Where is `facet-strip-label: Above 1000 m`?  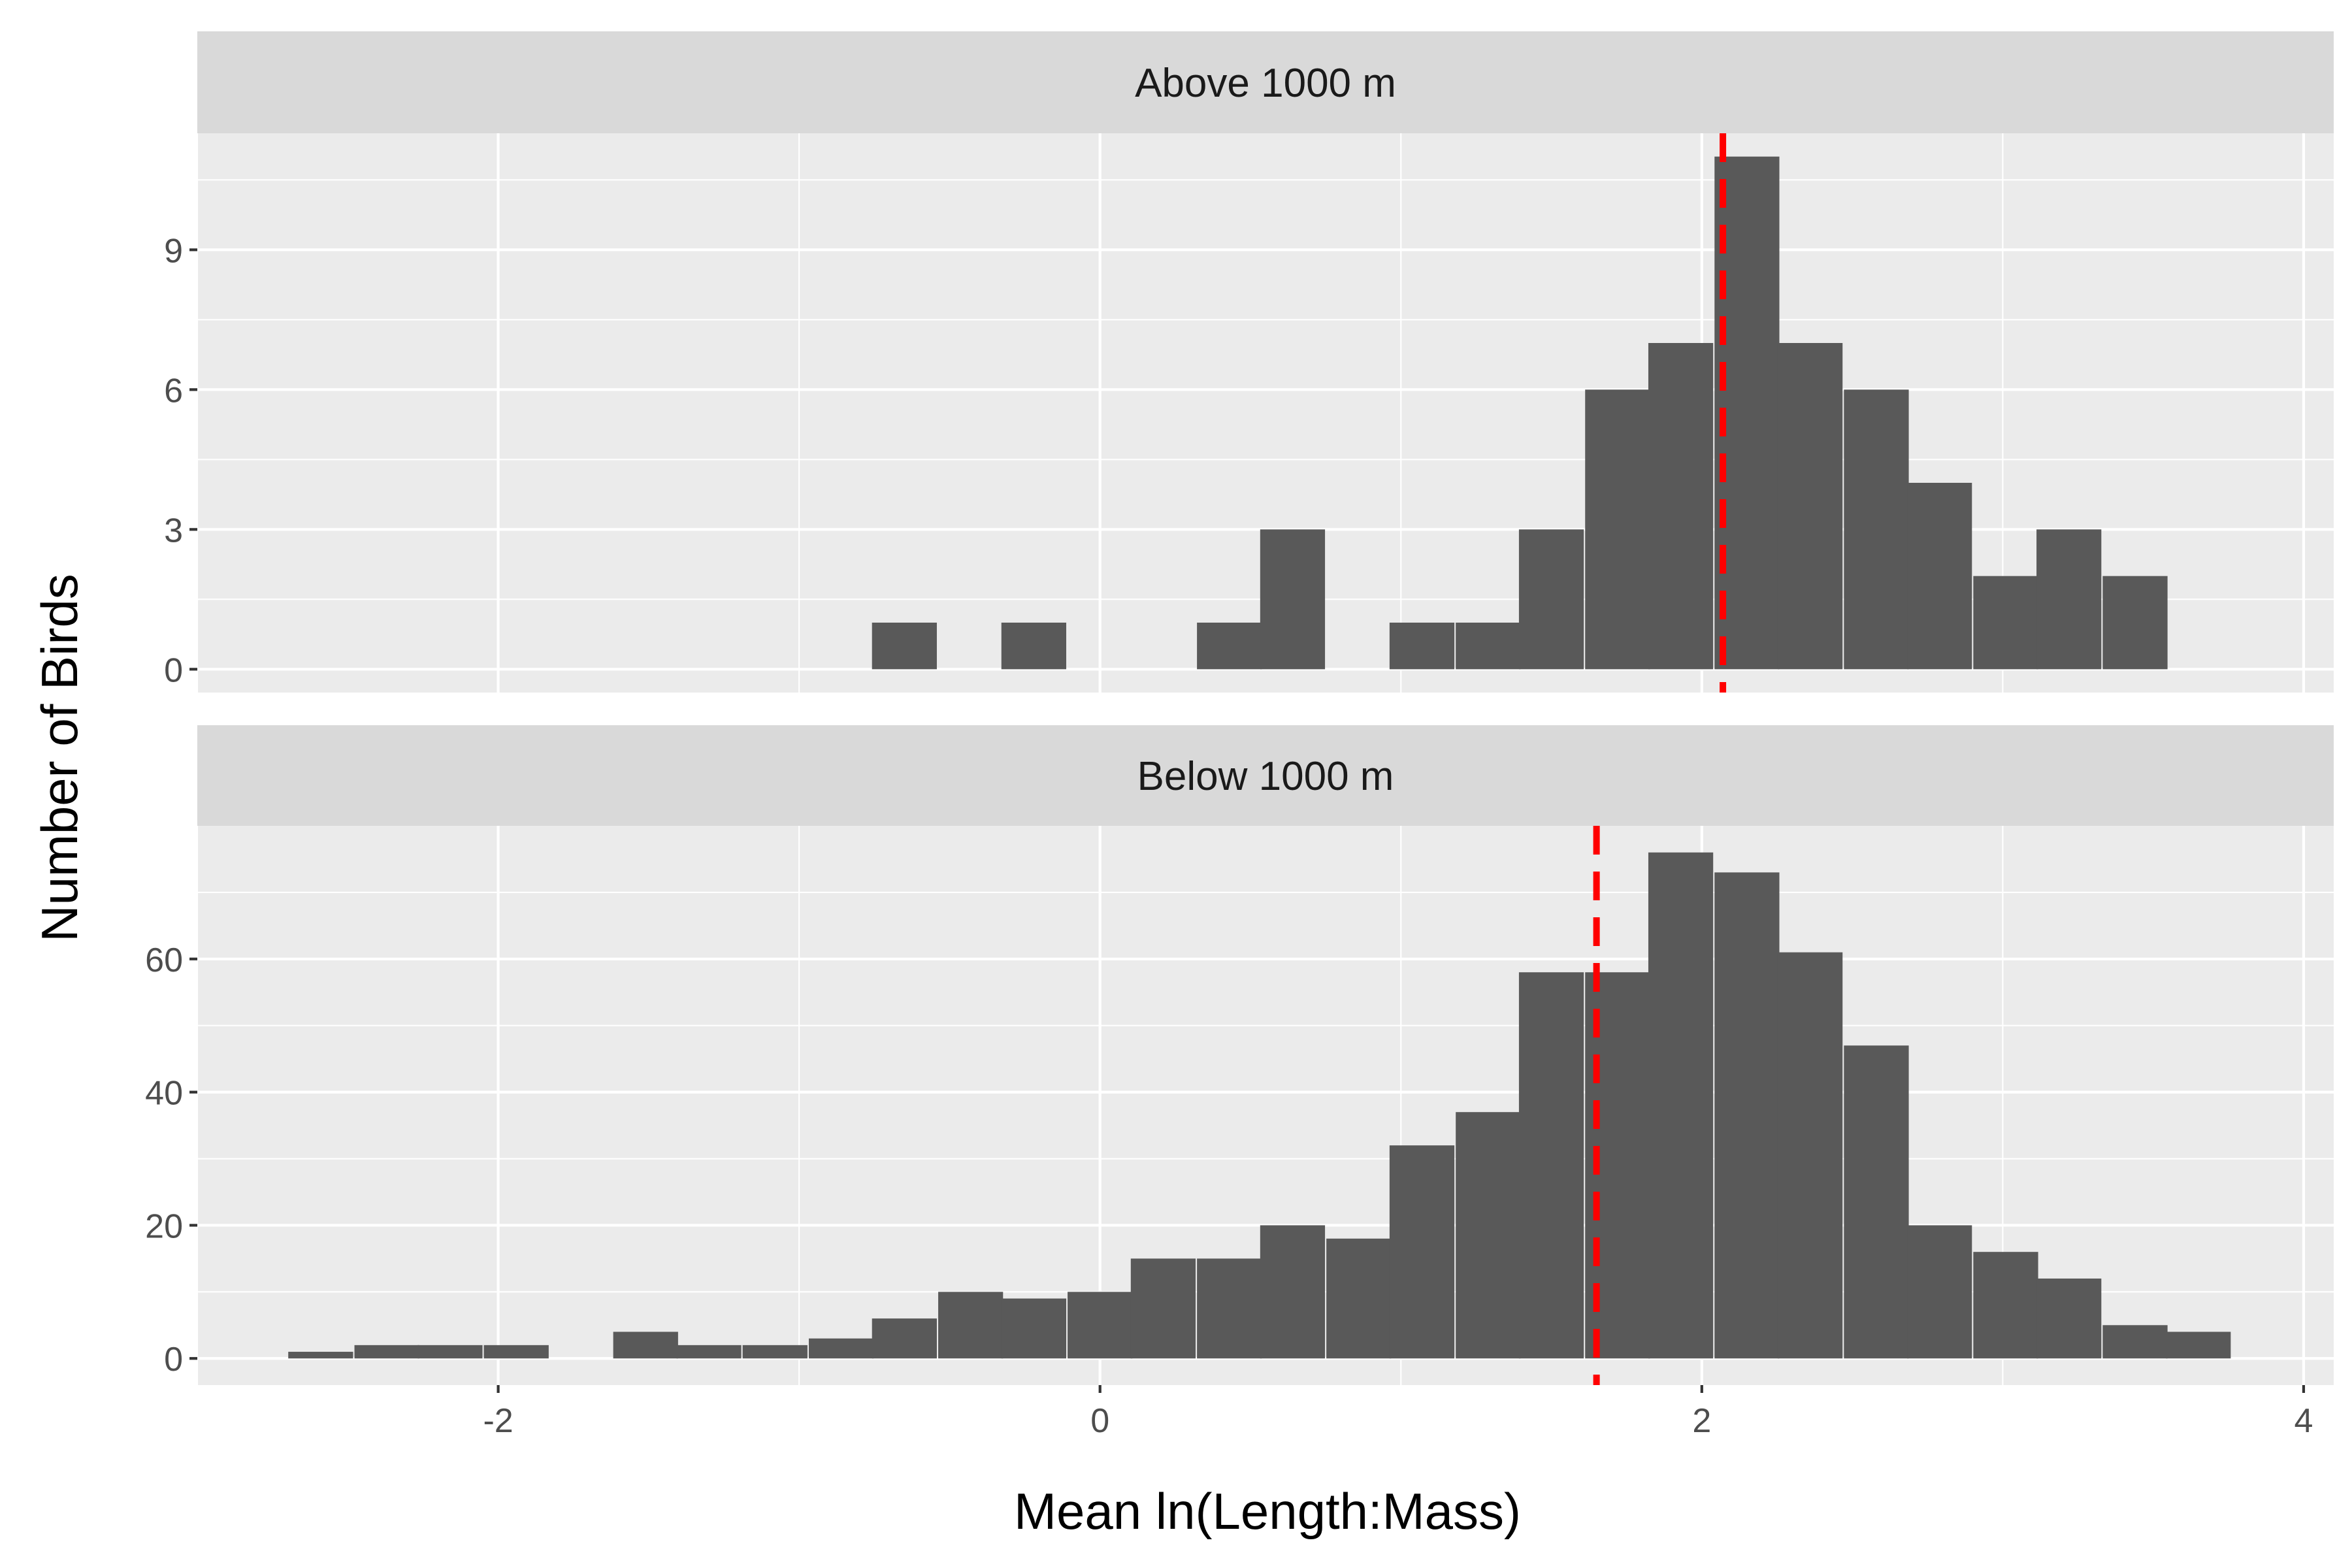 facet-strip-label: Above 1000 m is located at coordinates (1265, 83).